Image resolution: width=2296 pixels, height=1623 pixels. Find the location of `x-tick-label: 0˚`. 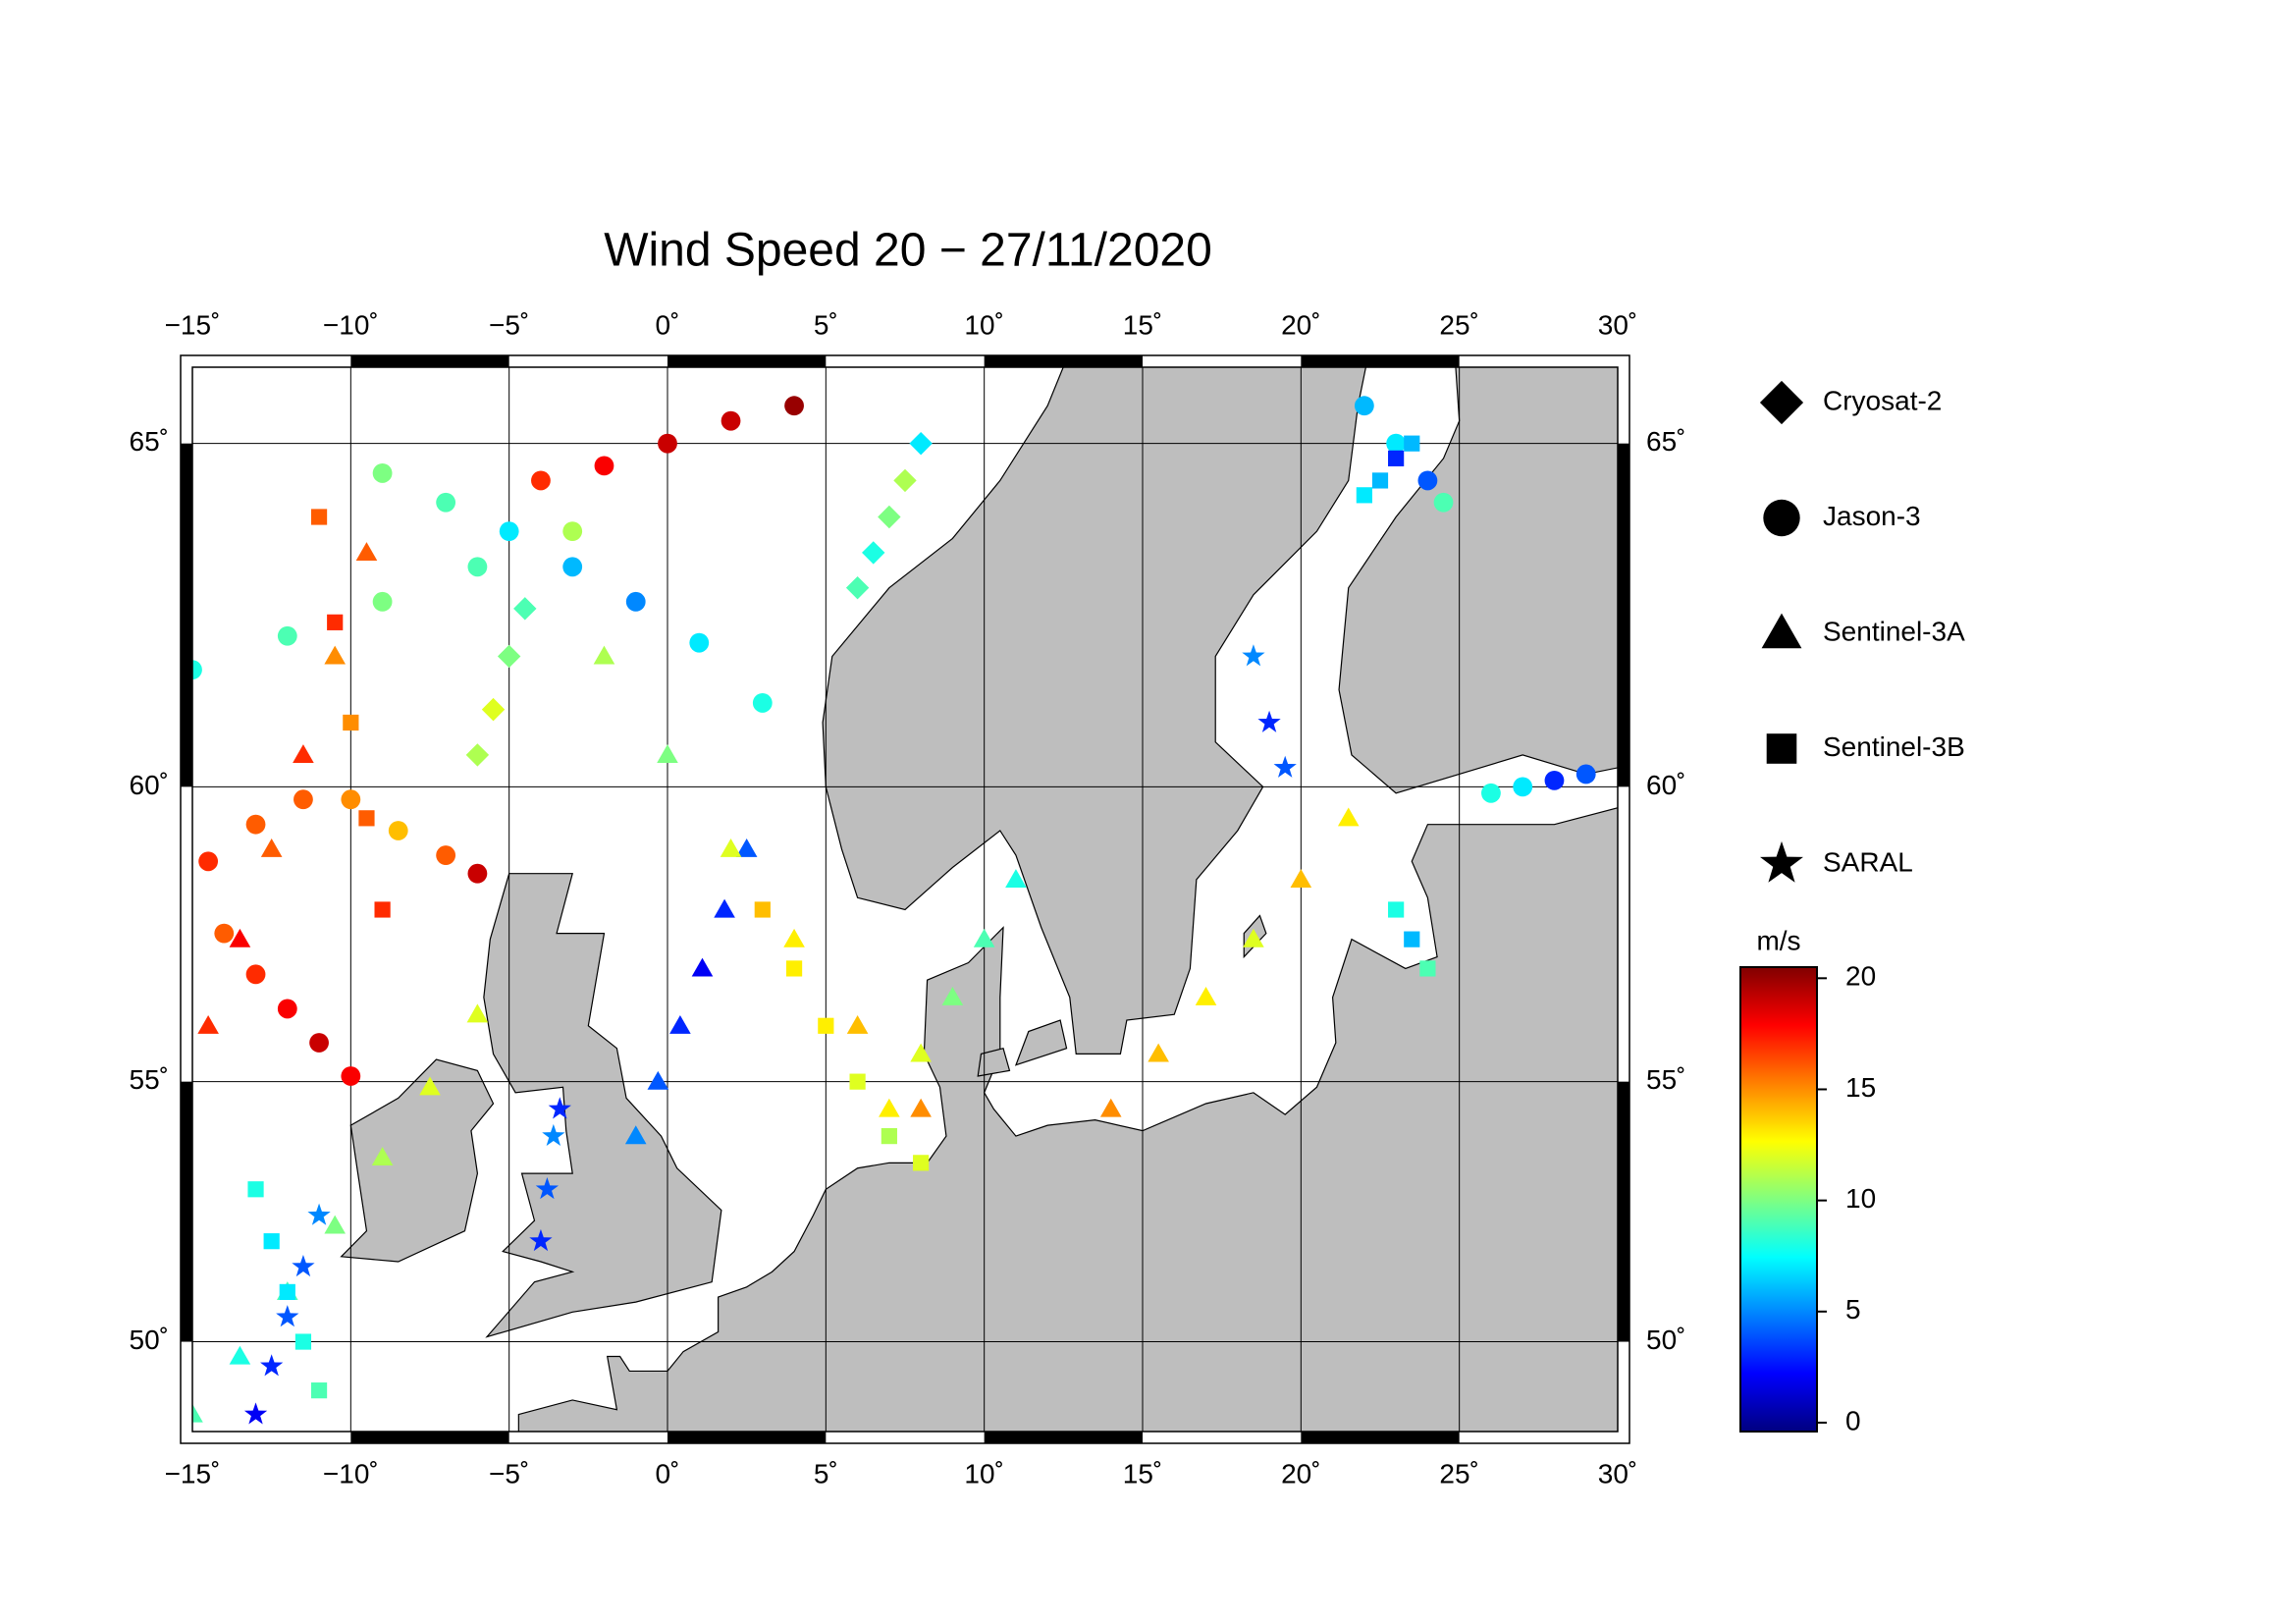

x-tick-label: 0˚ is located at coordinates (668, 324).